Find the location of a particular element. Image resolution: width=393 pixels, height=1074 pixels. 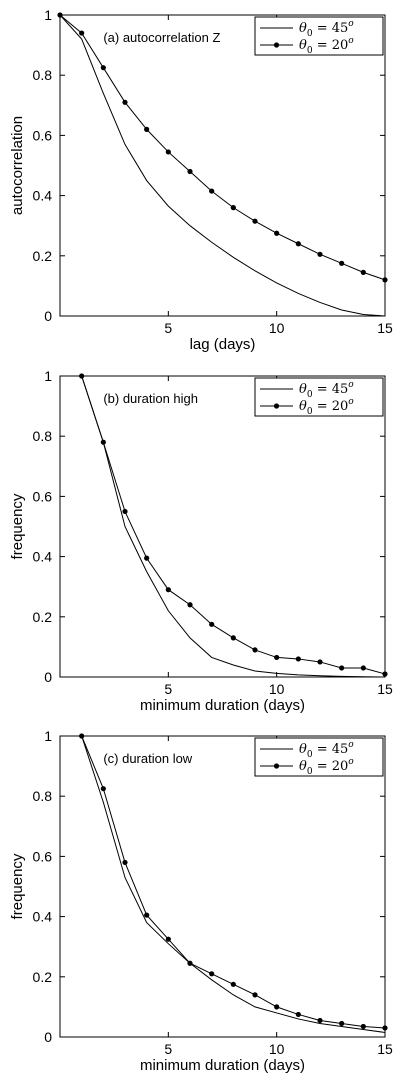

panel-annotation: (b) duration high is located at coordinates (150, 398).